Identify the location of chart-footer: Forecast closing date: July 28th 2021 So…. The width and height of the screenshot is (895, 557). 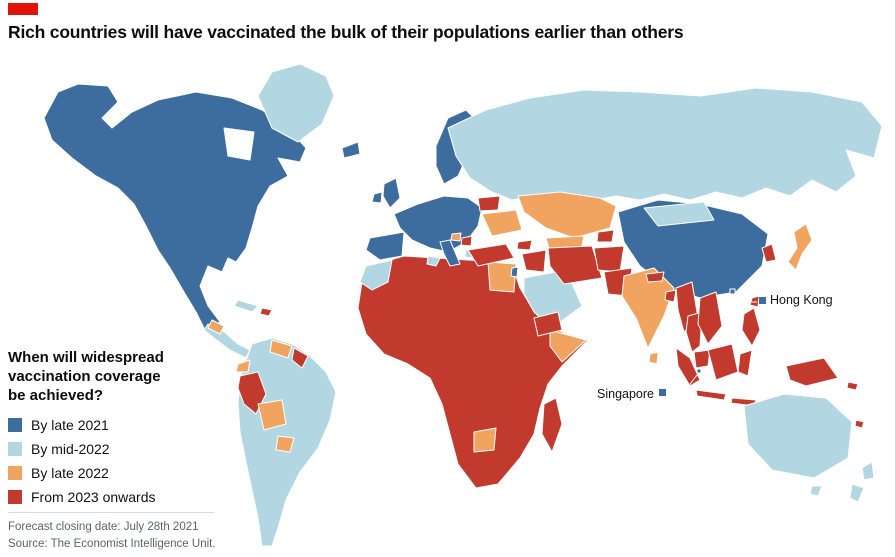
(138, 532).